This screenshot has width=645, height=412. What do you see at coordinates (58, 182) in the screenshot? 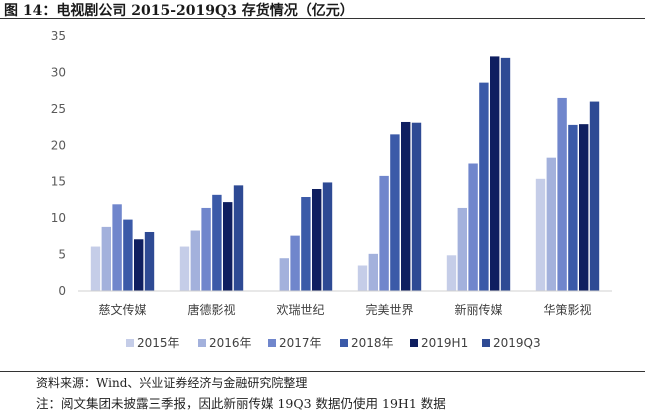
I see `y-tick-label: 15` at bounding box center [58, 182].